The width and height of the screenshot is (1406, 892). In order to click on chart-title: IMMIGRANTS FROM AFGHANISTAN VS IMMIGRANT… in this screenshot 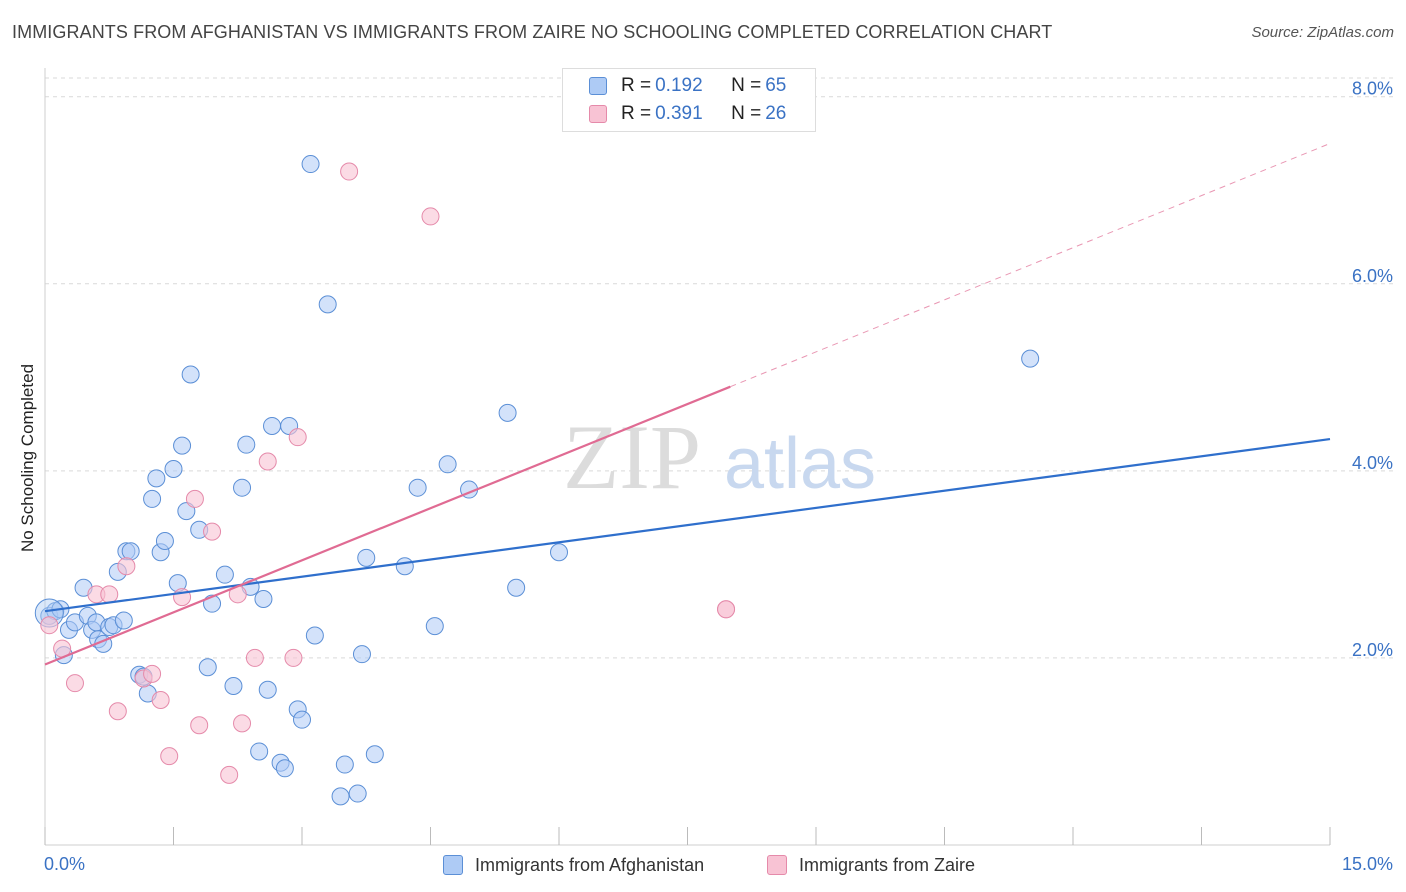, I will do `click(532, 32)`.